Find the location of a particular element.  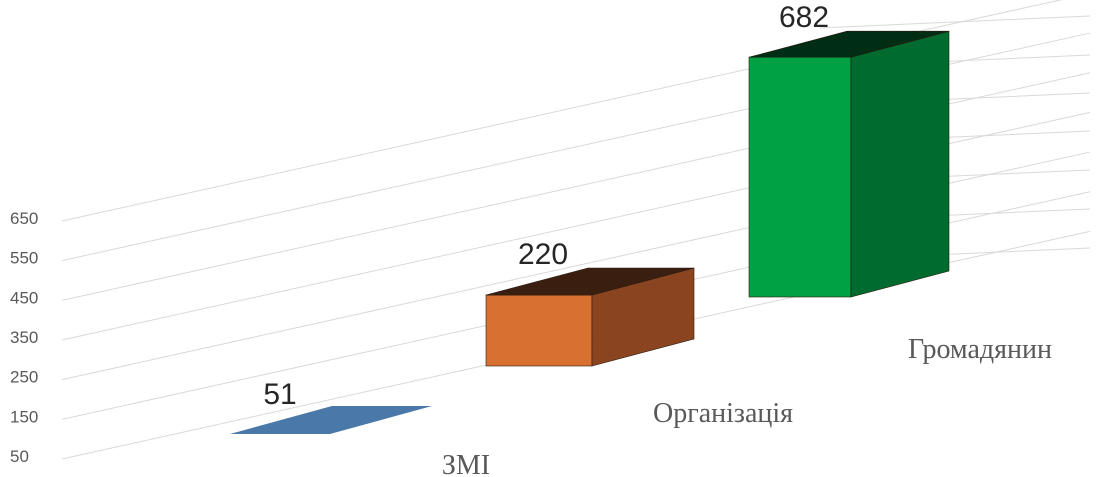

category-label-2: Громадянин is located at coordinates (980, 349).